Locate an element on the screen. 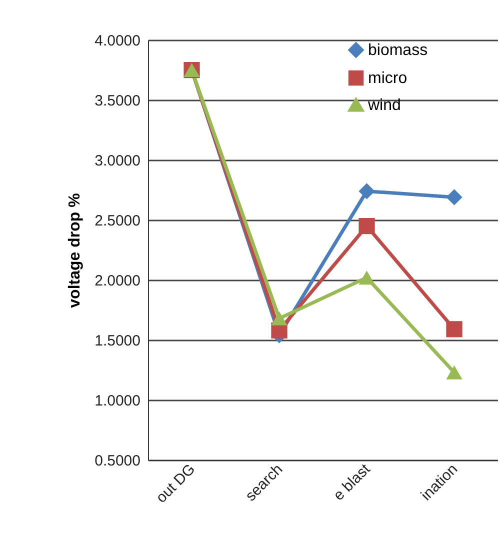 This screenshot has width=500, height=534. legend-label: wind is located at coordinates (384, 105).